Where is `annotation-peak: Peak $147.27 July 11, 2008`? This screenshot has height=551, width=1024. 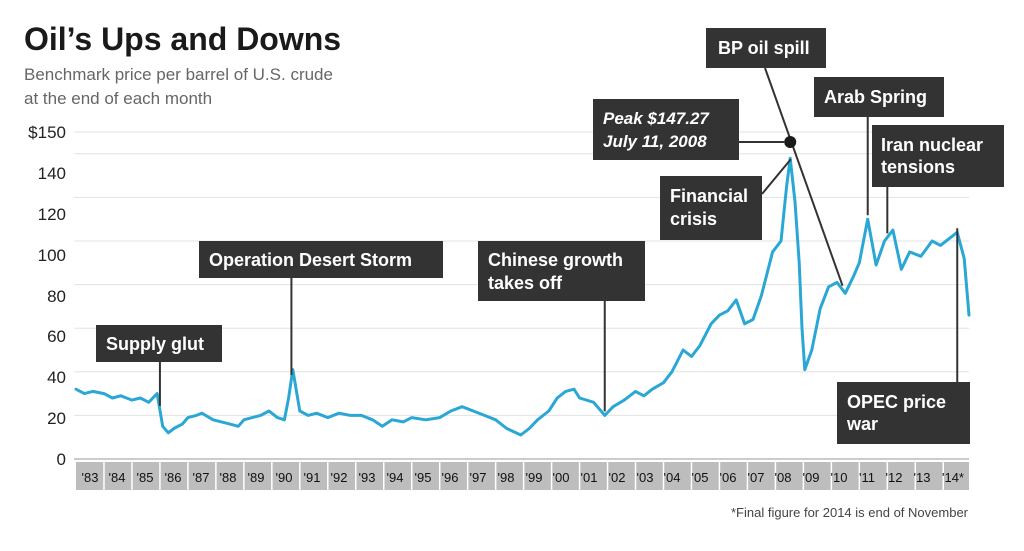
annotation-peak: Peak $147.27 July 11, 2008 is located at coordinates (695, 129).